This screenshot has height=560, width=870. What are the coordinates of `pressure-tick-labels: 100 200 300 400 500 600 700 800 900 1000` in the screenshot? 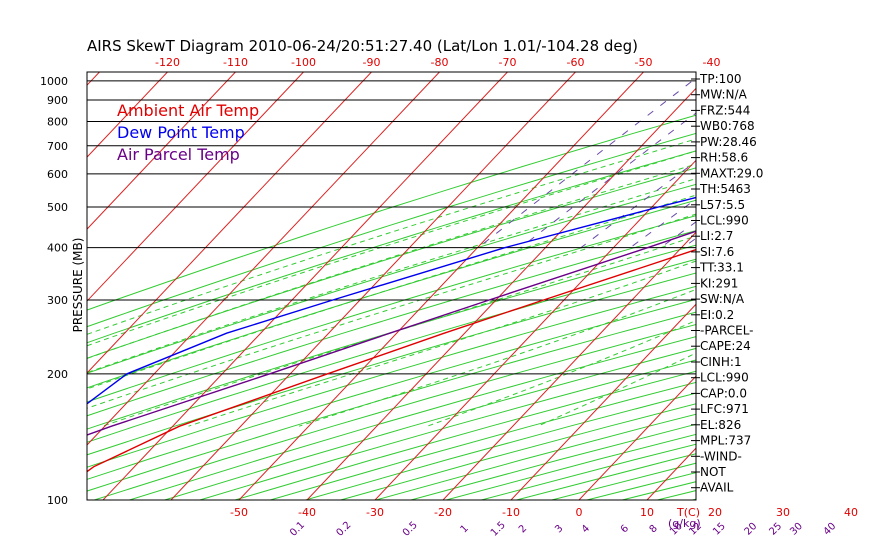 It's located at (54, 291).